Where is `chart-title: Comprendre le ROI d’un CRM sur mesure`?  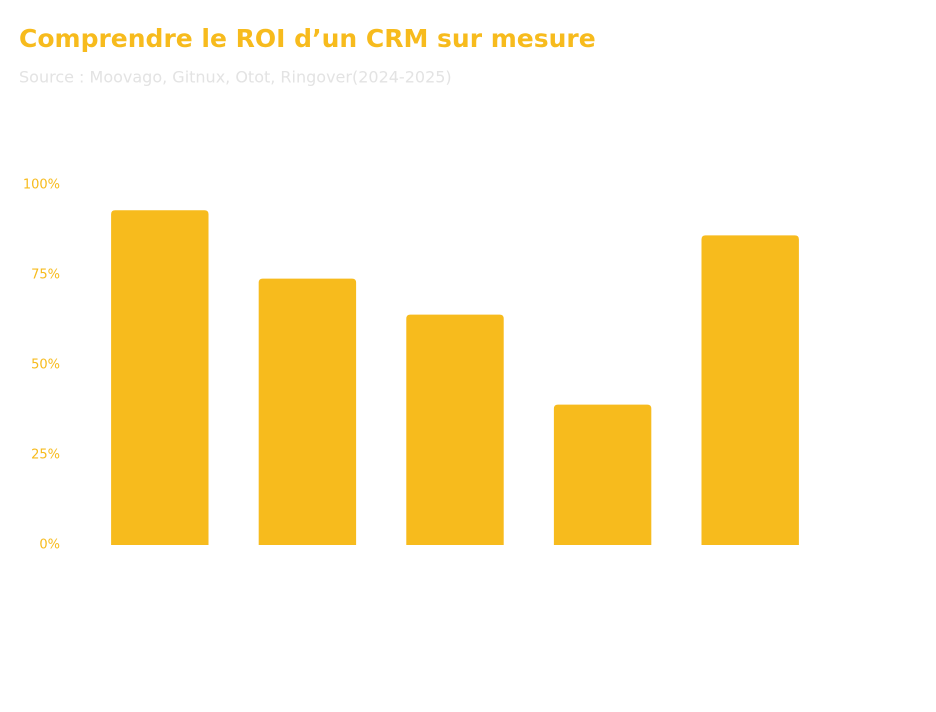
chart-title: Comprendre le ROI d’un CRM sur mesure is located at coordinates (307, 38).